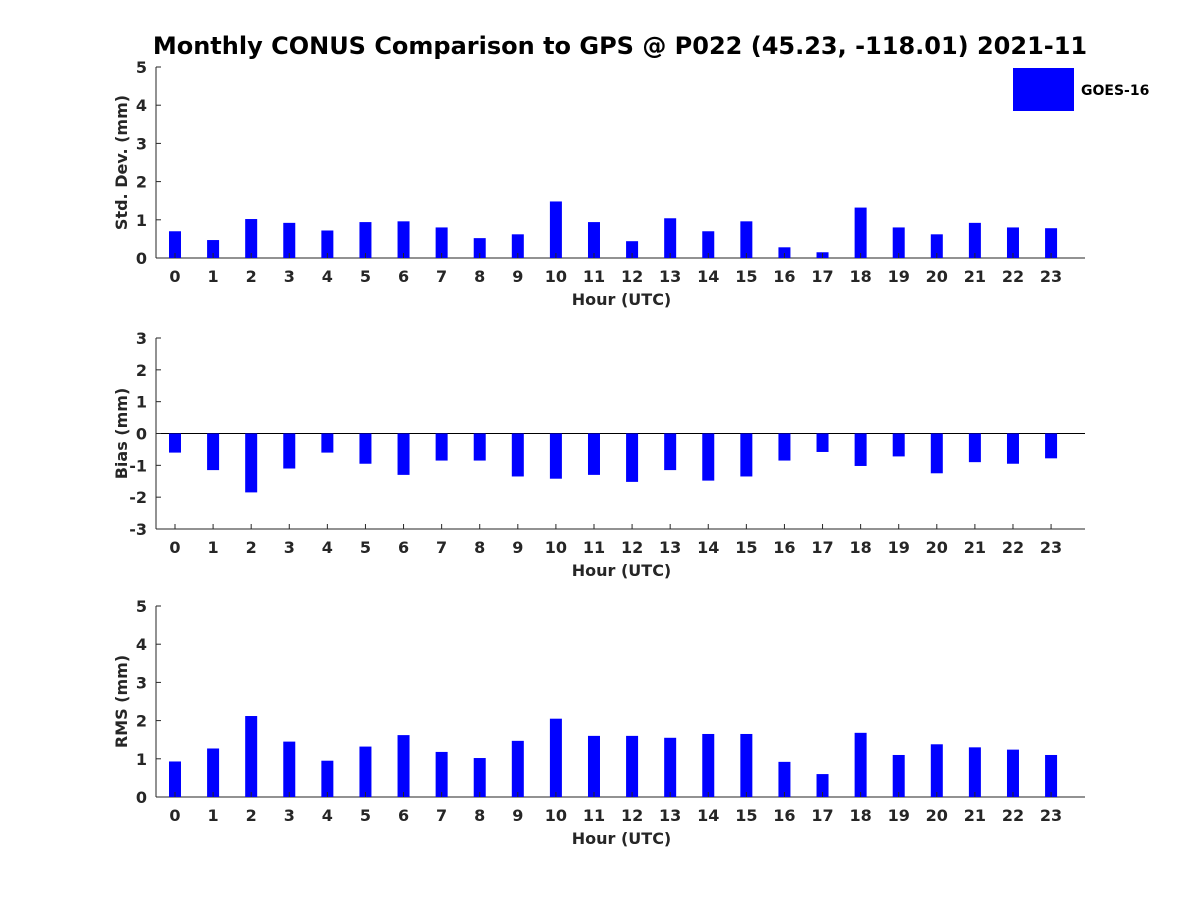 The width and height of the screenshot is (1200, 905). I want to click on y-axis-label: Bias (mm), so click(121, 434).